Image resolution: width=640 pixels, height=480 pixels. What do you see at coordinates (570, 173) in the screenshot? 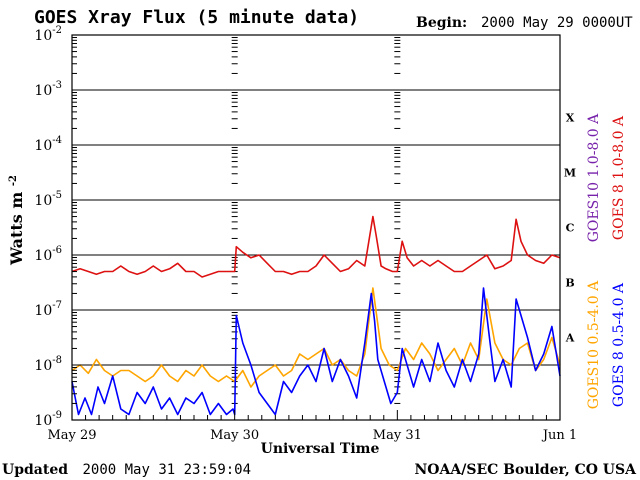
I see `flare-class-label: M` at bounding box center [570, 173].